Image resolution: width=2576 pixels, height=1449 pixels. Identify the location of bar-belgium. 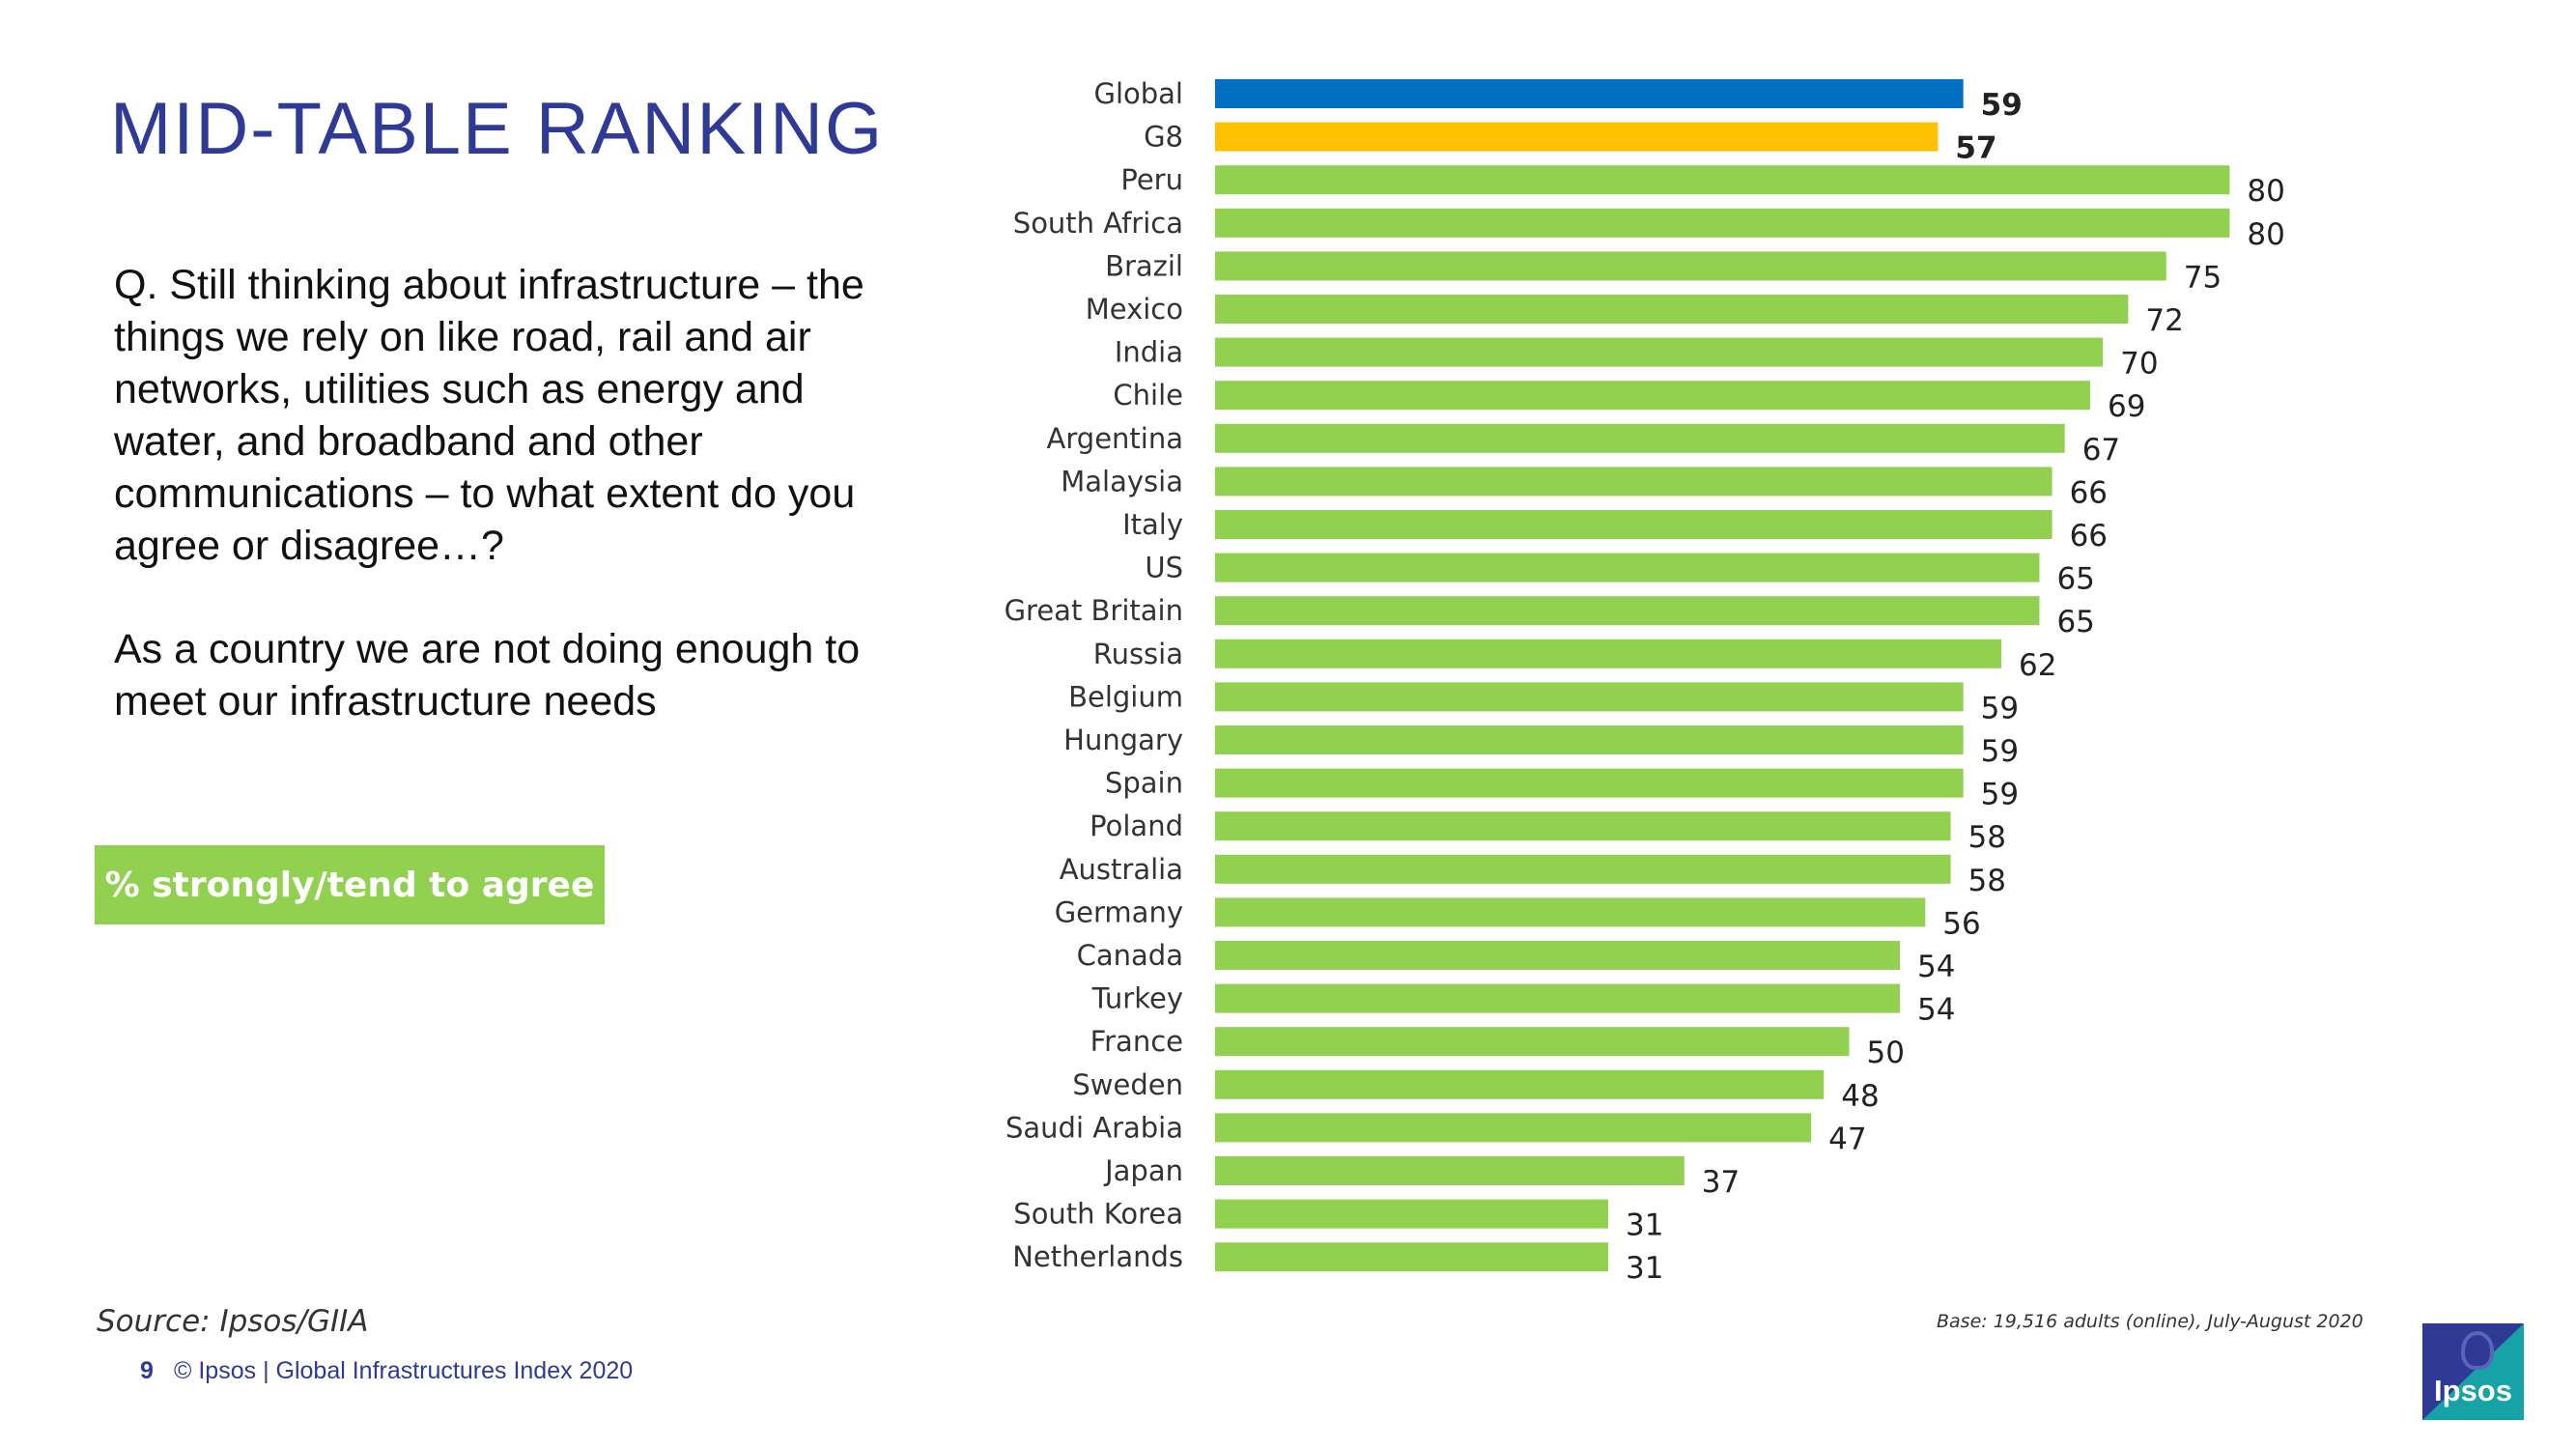
(1589, 697).